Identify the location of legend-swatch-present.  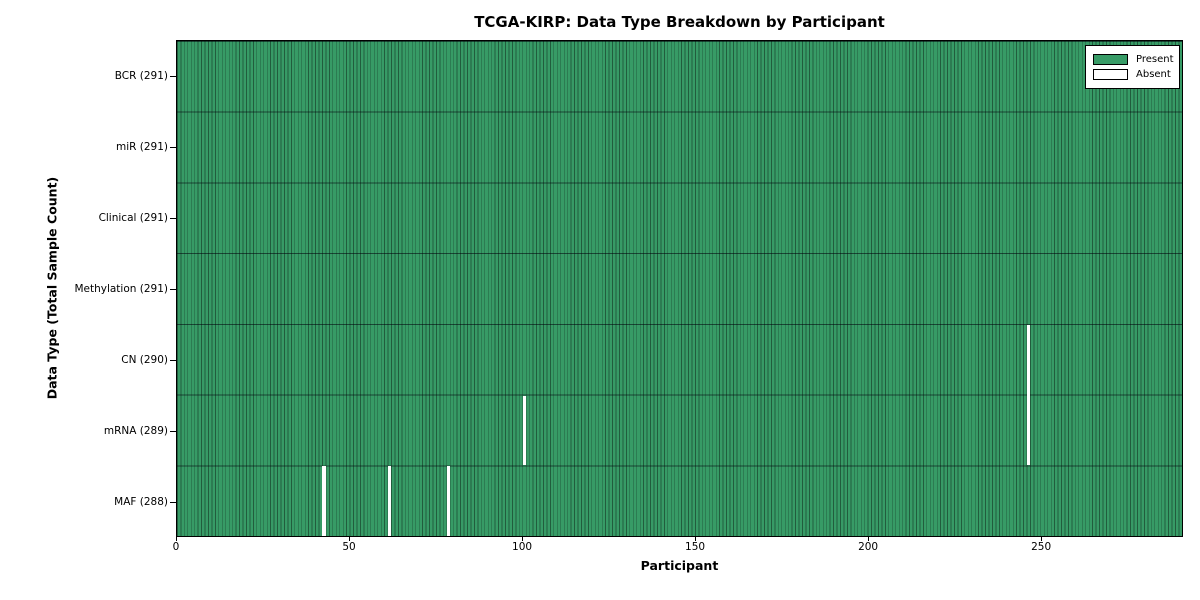
(1110, 59).